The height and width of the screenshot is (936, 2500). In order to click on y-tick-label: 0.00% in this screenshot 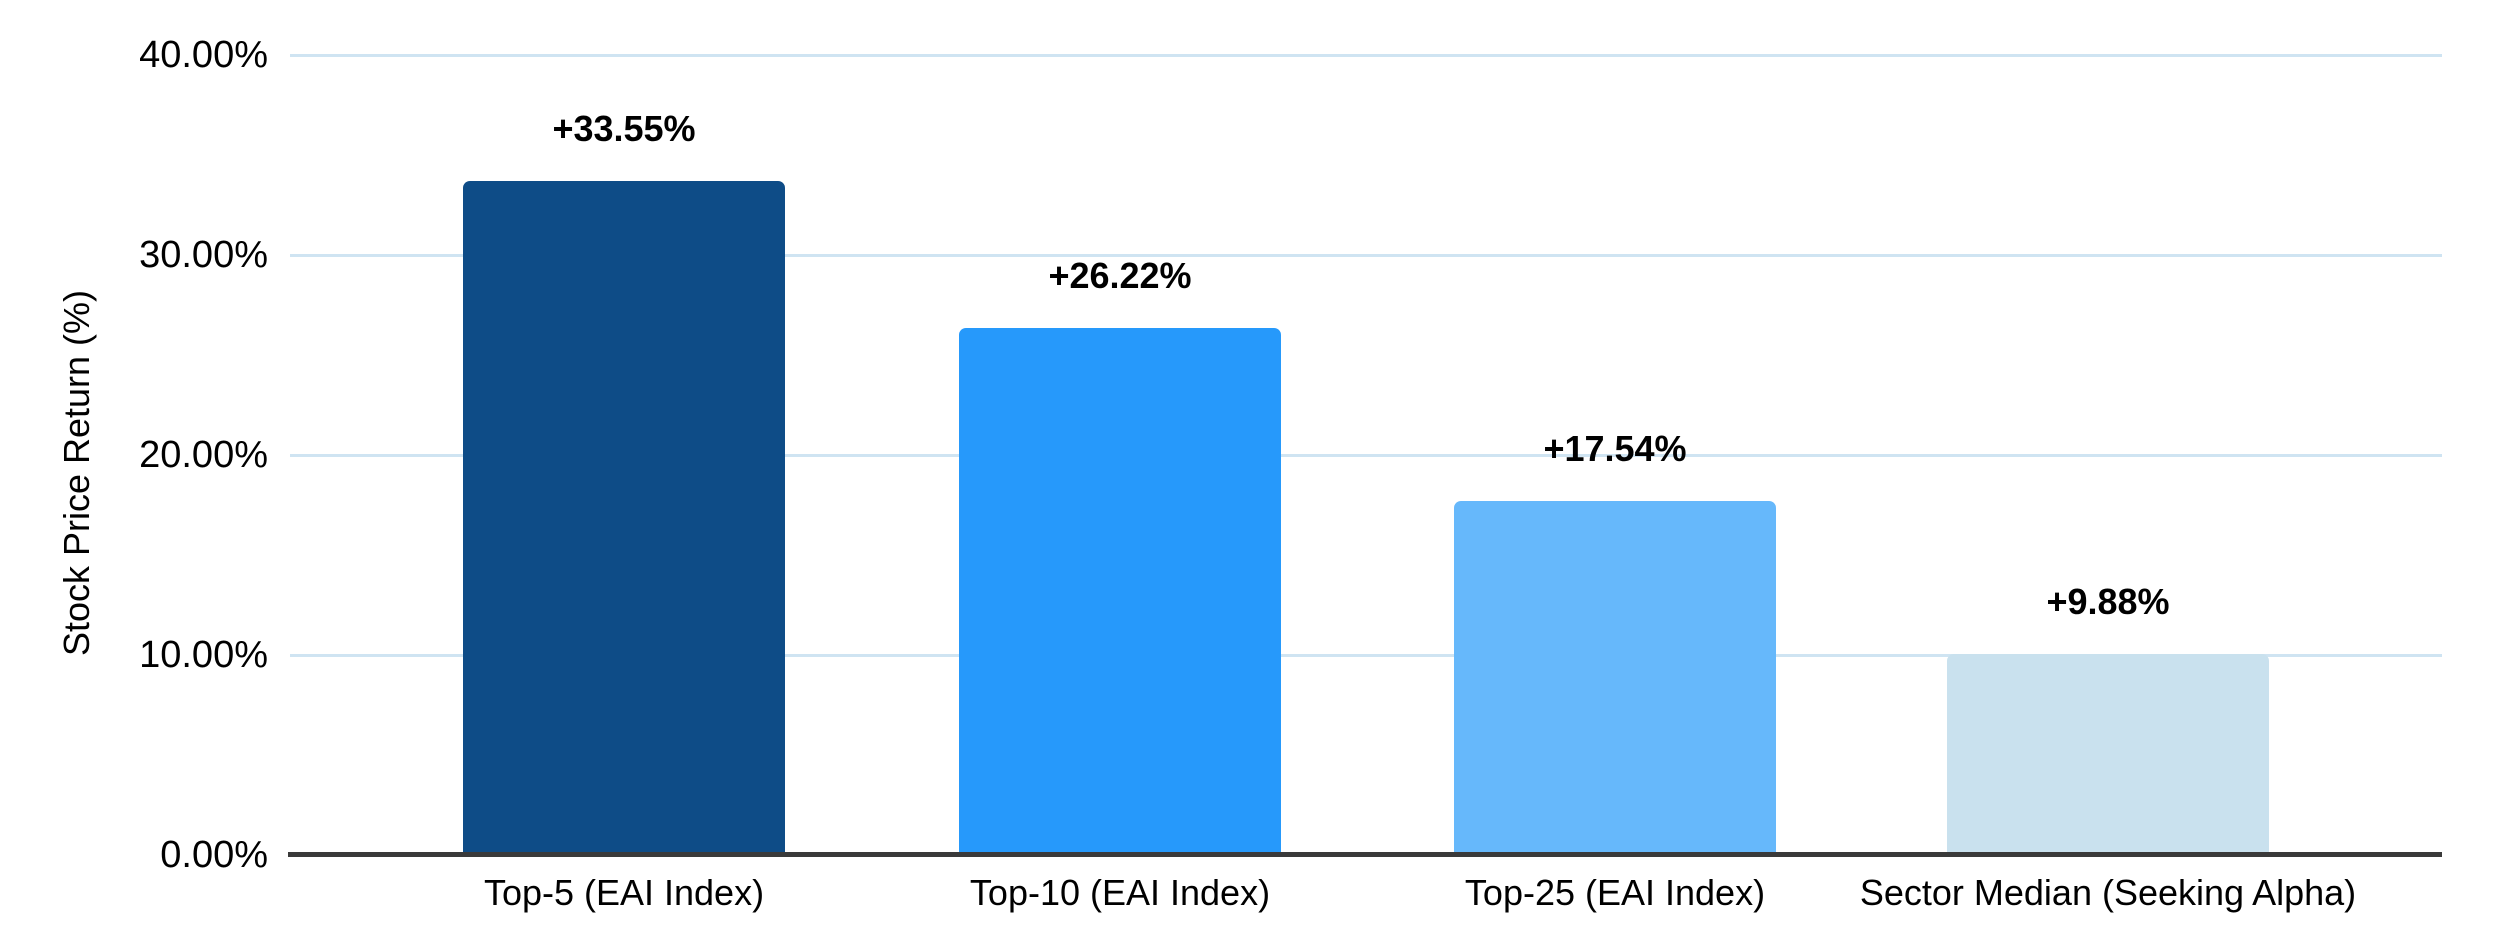, I will do `click(214, 855)`.